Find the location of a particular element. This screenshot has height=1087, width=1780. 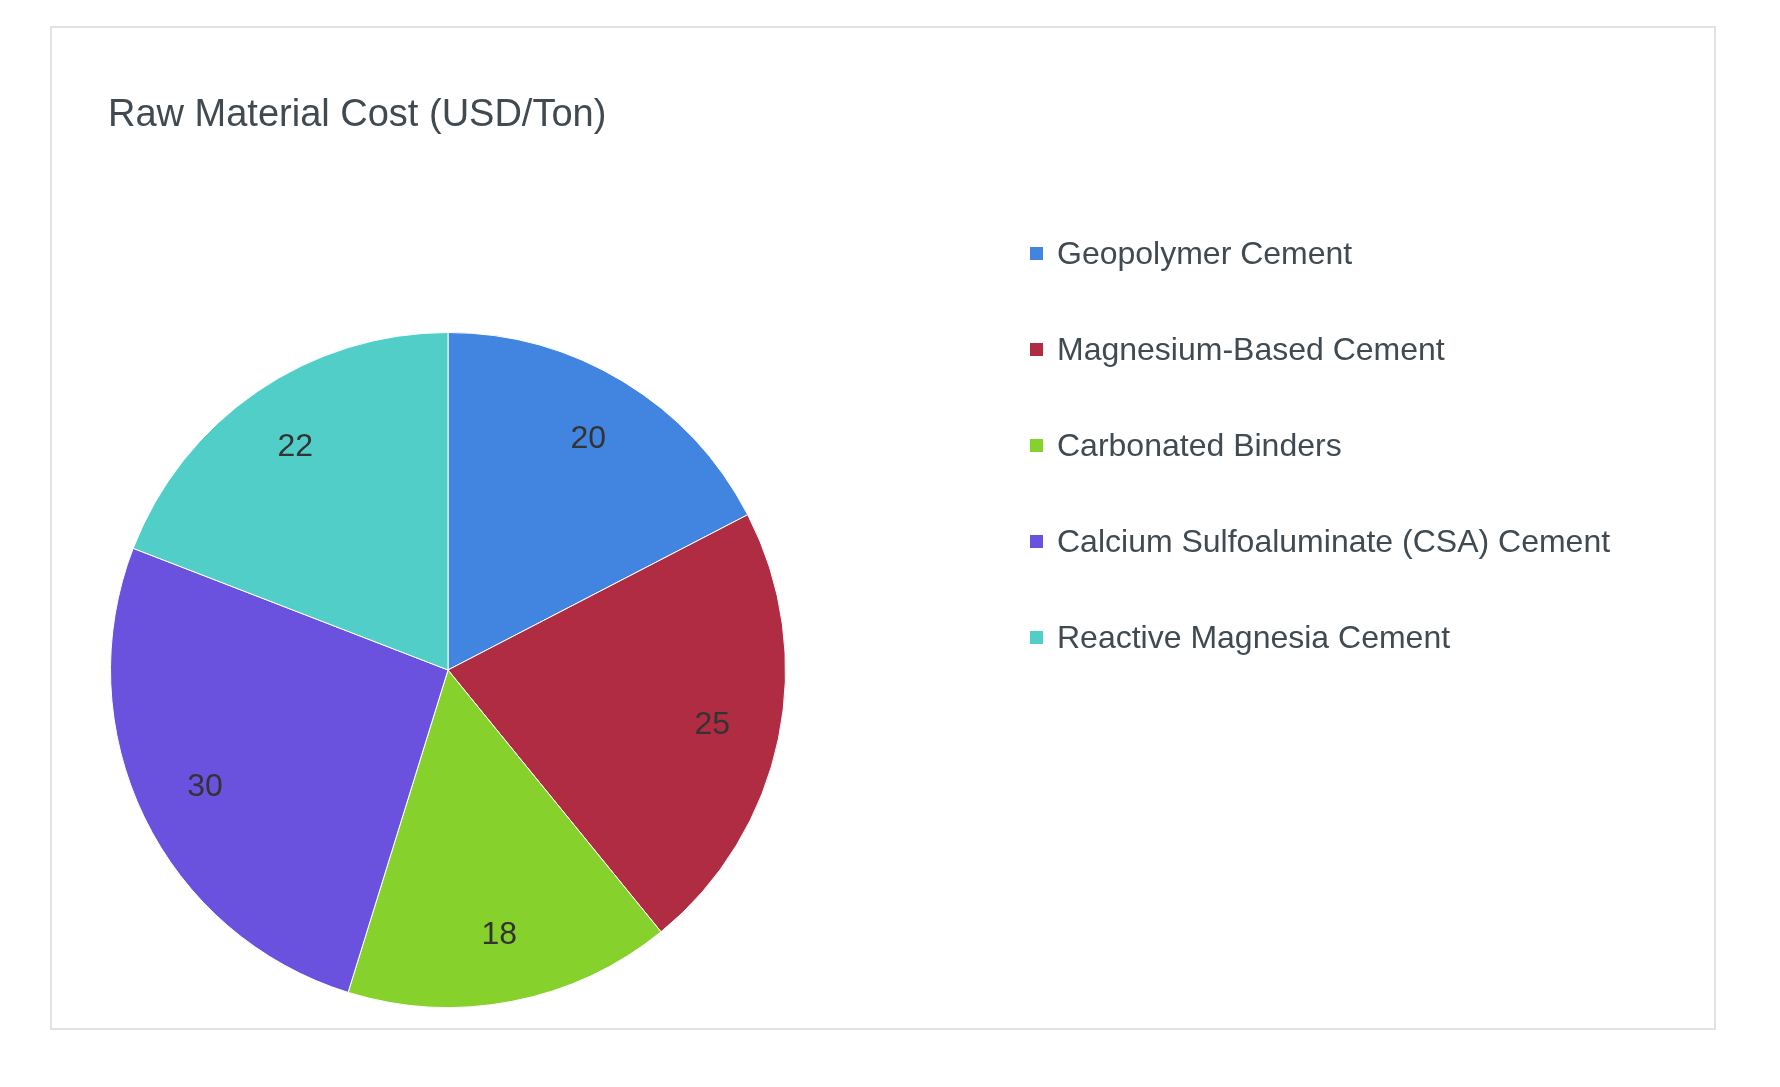

legend-label: Reactive Magnesia Cement is located at coordinates (1254, 637).